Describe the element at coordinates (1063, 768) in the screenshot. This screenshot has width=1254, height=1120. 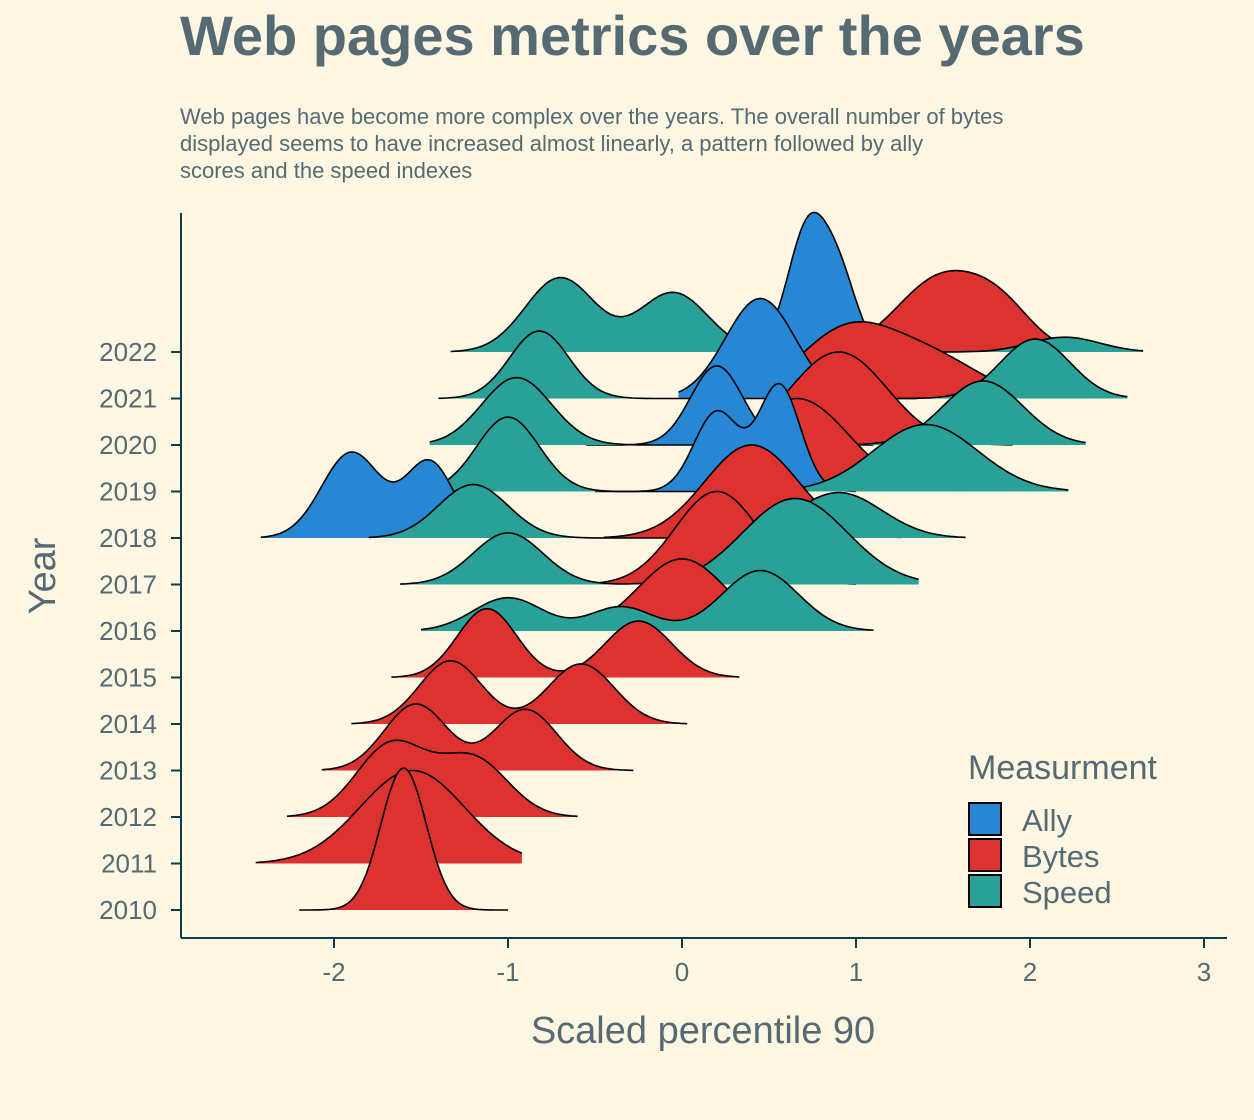
I see `legend-title: Measurment` at that location.